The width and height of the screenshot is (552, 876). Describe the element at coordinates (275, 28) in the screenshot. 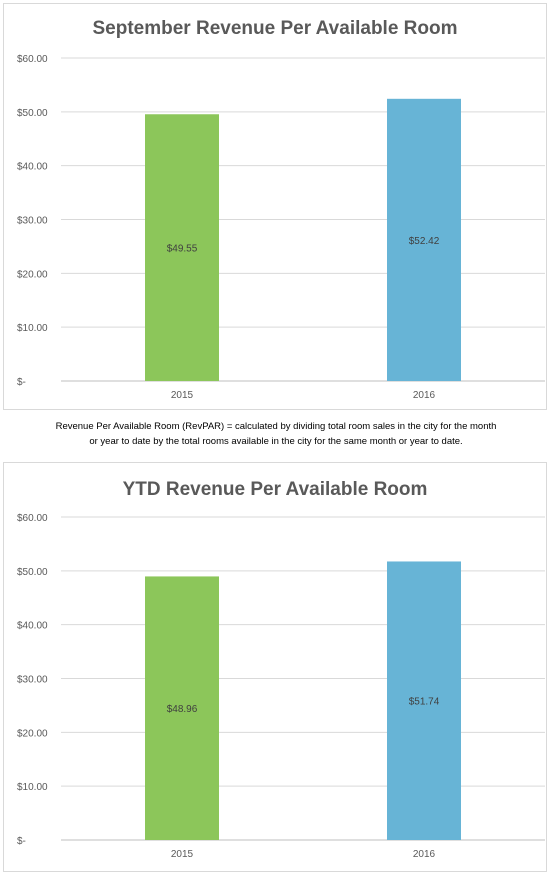

I see `chart-title: September Revenue Per Available Room` at that location.